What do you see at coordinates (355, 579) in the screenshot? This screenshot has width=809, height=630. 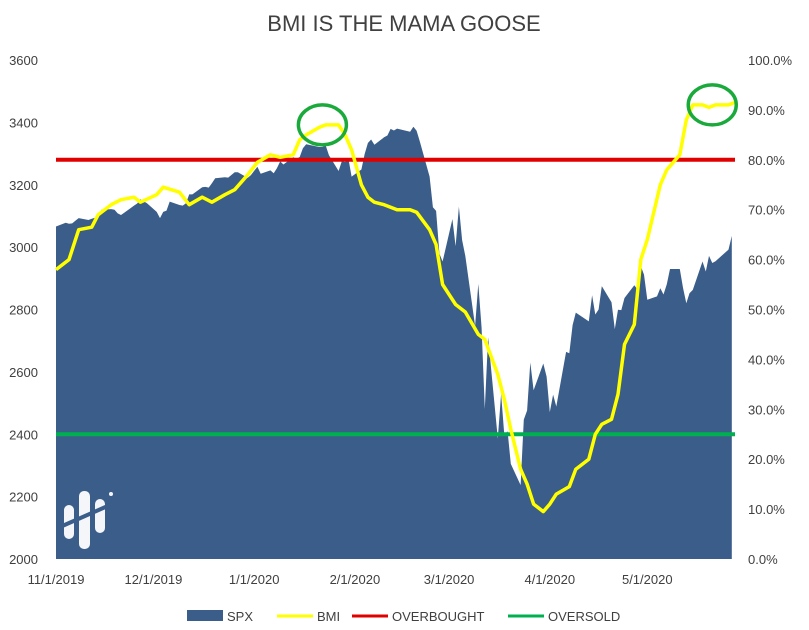 I see `x-tick-label: 2/1/2020` at bounding box center [355, 579].